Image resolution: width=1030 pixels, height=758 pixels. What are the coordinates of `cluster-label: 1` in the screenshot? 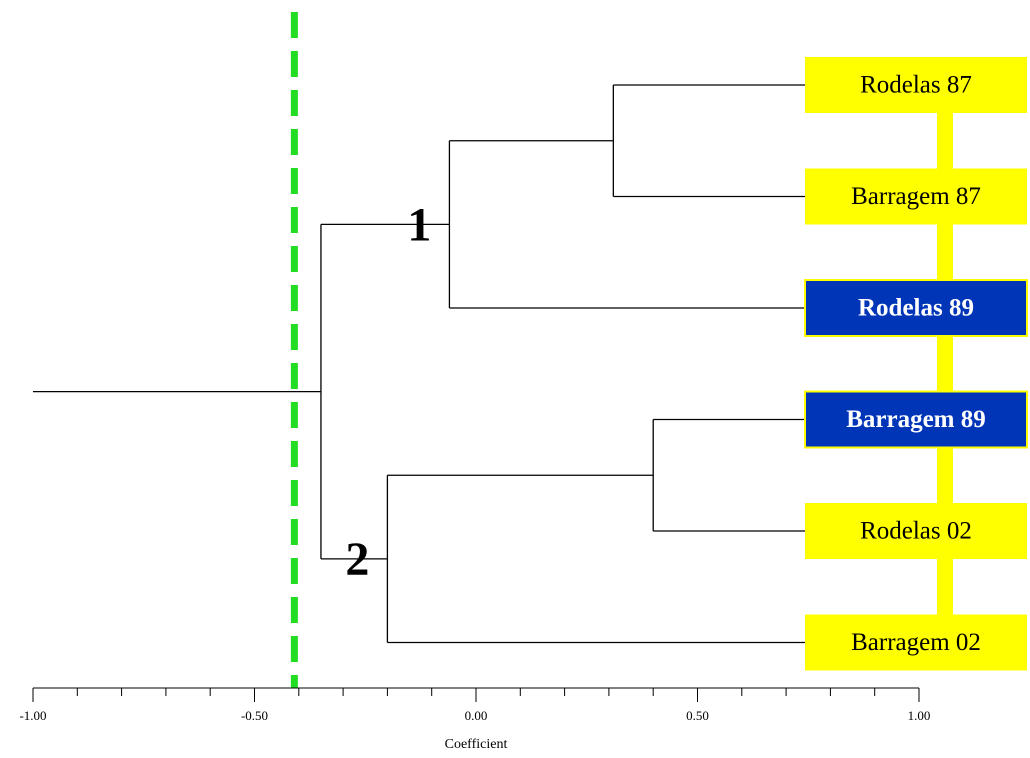 It's located at (419, 224).